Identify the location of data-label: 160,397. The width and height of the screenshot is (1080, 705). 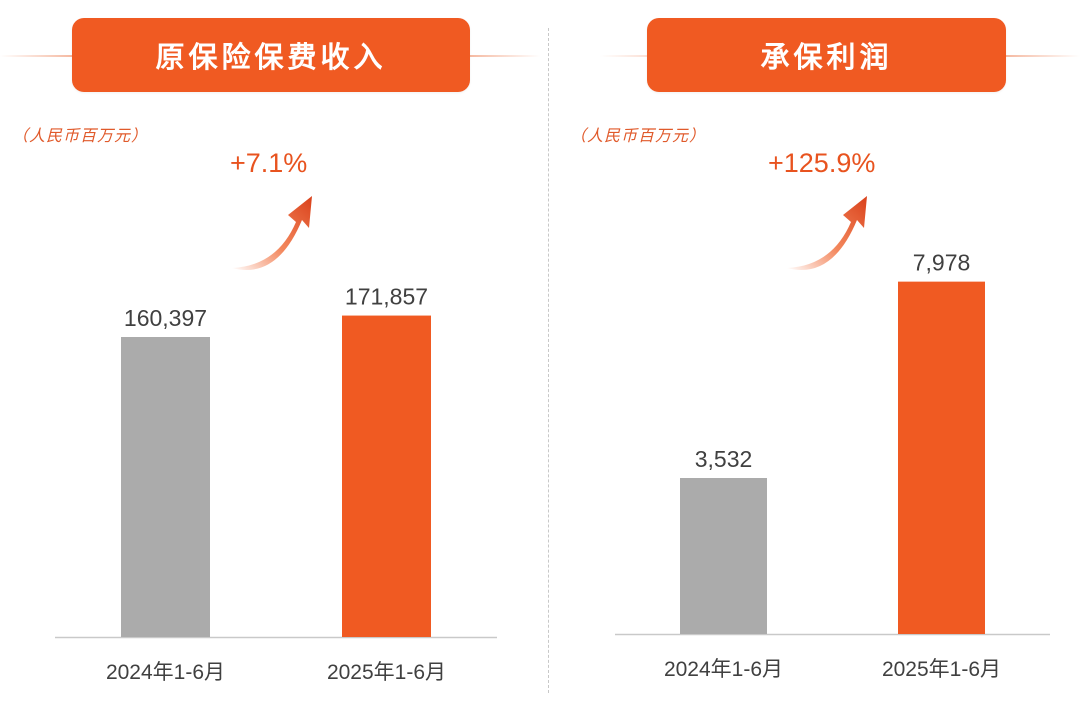
(165, 318).